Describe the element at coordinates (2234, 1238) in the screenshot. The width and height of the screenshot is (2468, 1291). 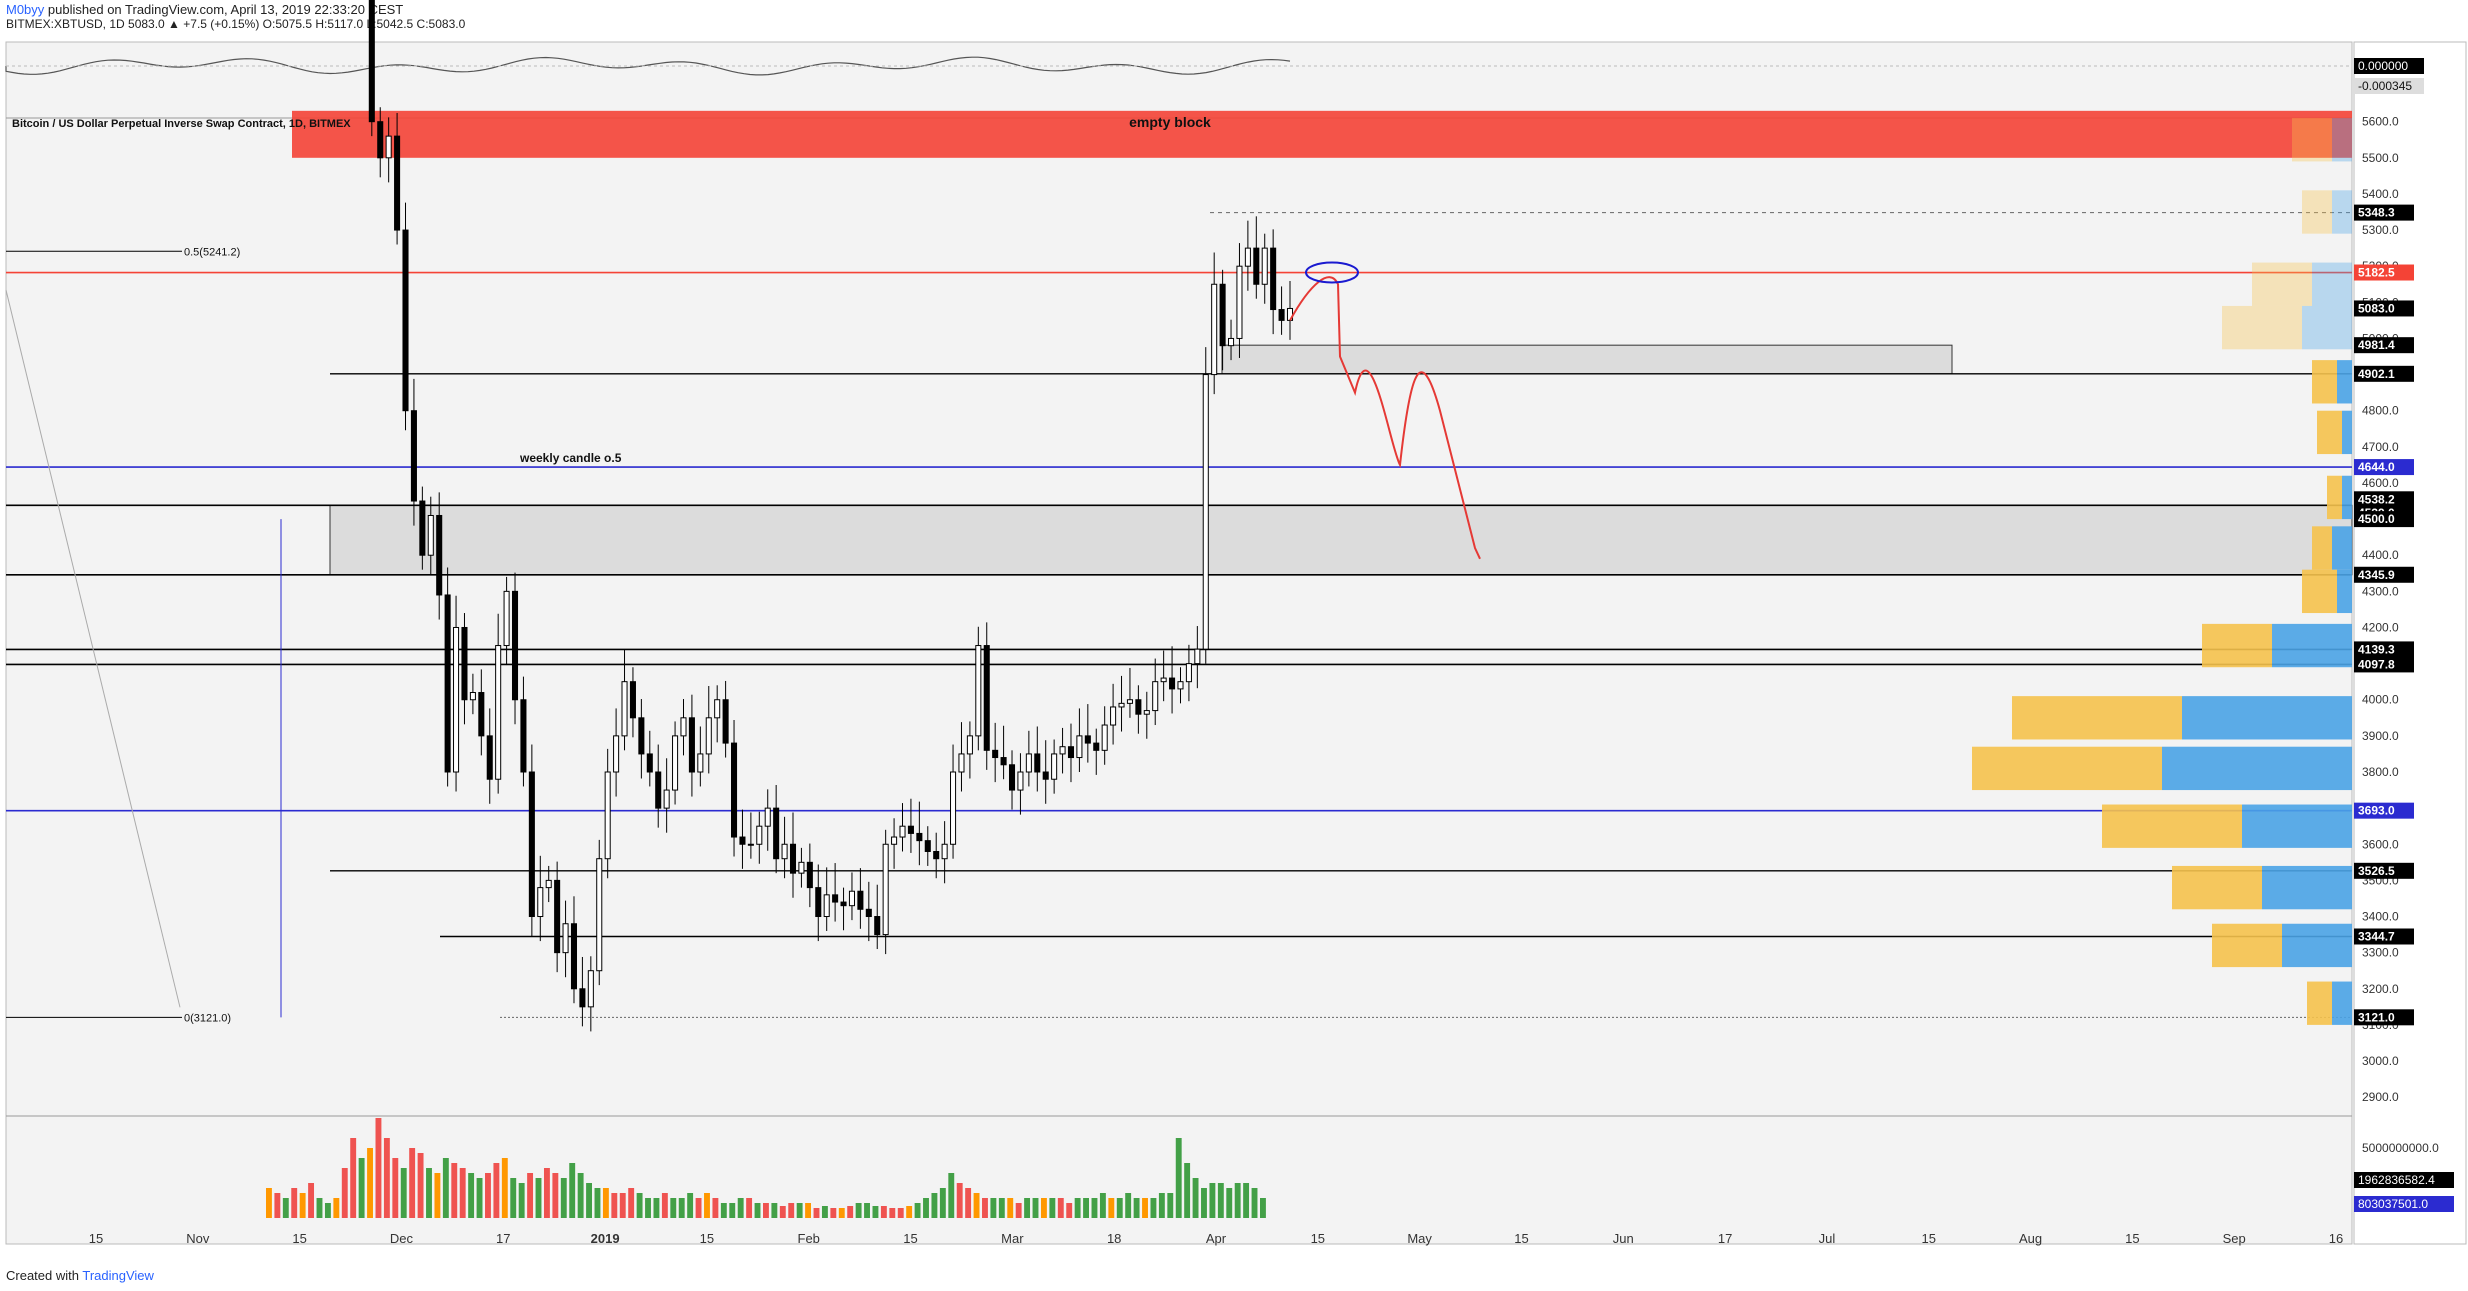
I see `time-tick-label: Sep` at that location.